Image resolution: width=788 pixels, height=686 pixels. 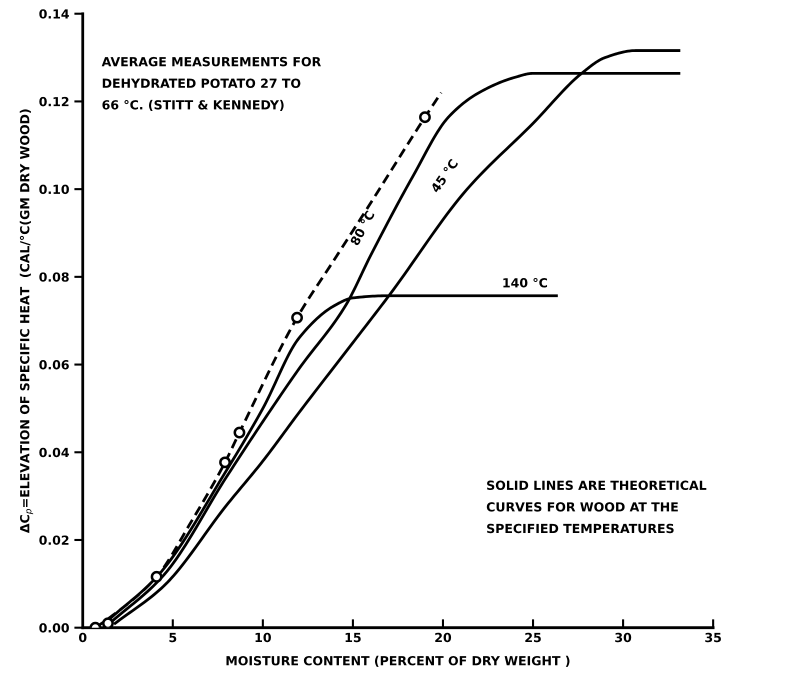 What do you see at coordinates (27, 321) in the screenshot?
I see `y-axis-title: ΔC$_{p}$=ELEVATION OF SPECIFIC HEAT (CAL/°C(GM DRY WOOD)` at bounding box center [27, 321].